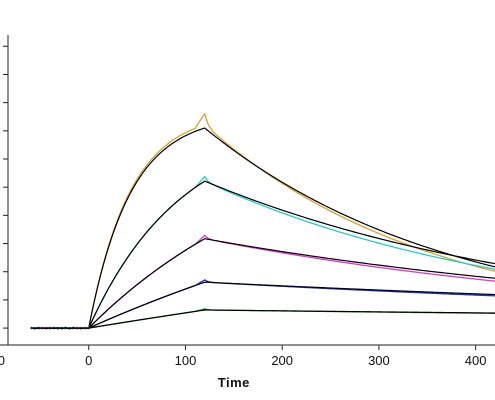 The height and width of the screenshot is (400, 495). What do you see at coordinates (234, 382) in the screenshot?
I see `x-axis-title: Time` at bounding box center [234, 382].